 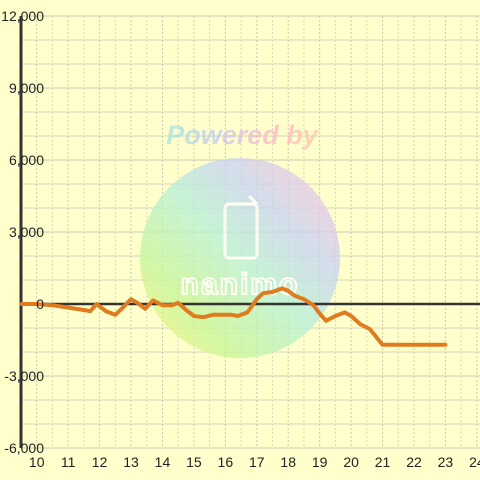 I want to click on x-tick-label: 24, so click(x=474, y=462).